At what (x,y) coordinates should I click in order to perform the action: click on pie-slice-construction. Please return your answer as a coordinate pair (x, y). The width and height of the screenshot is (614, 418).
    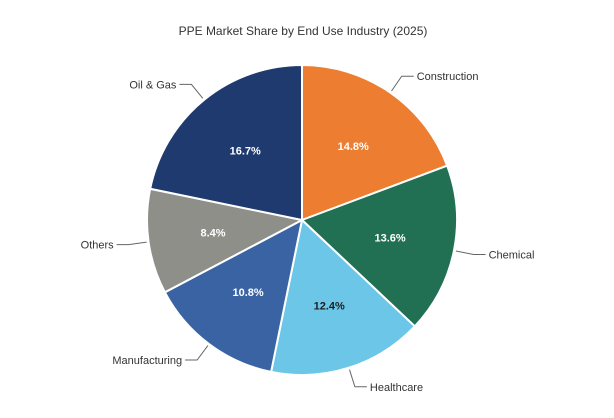
    Looking at the image, I should click on (375, 142).